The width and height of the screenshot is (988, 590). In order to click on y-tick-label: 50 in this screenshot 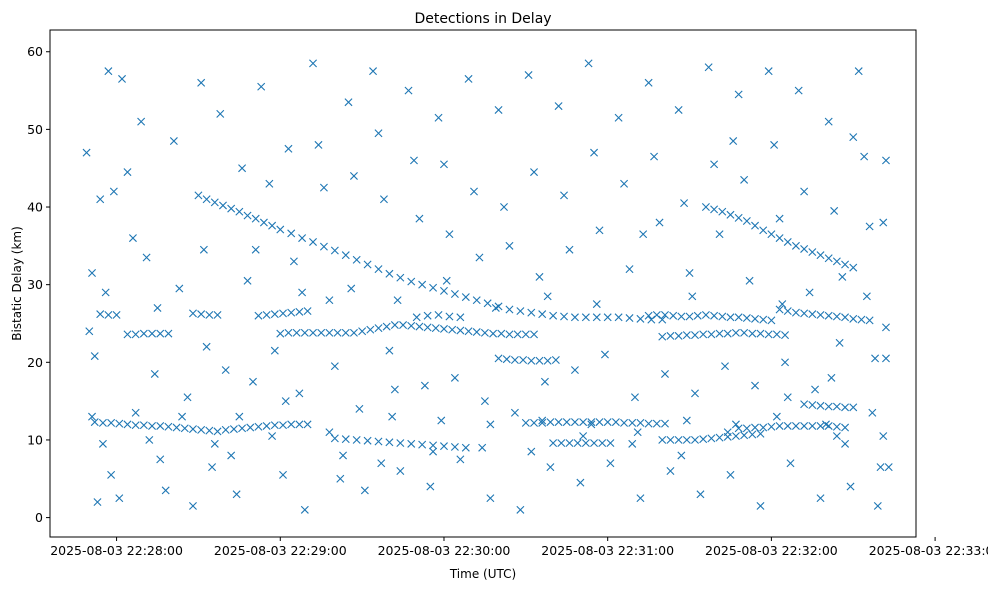, I will do `click(35, 129)`.